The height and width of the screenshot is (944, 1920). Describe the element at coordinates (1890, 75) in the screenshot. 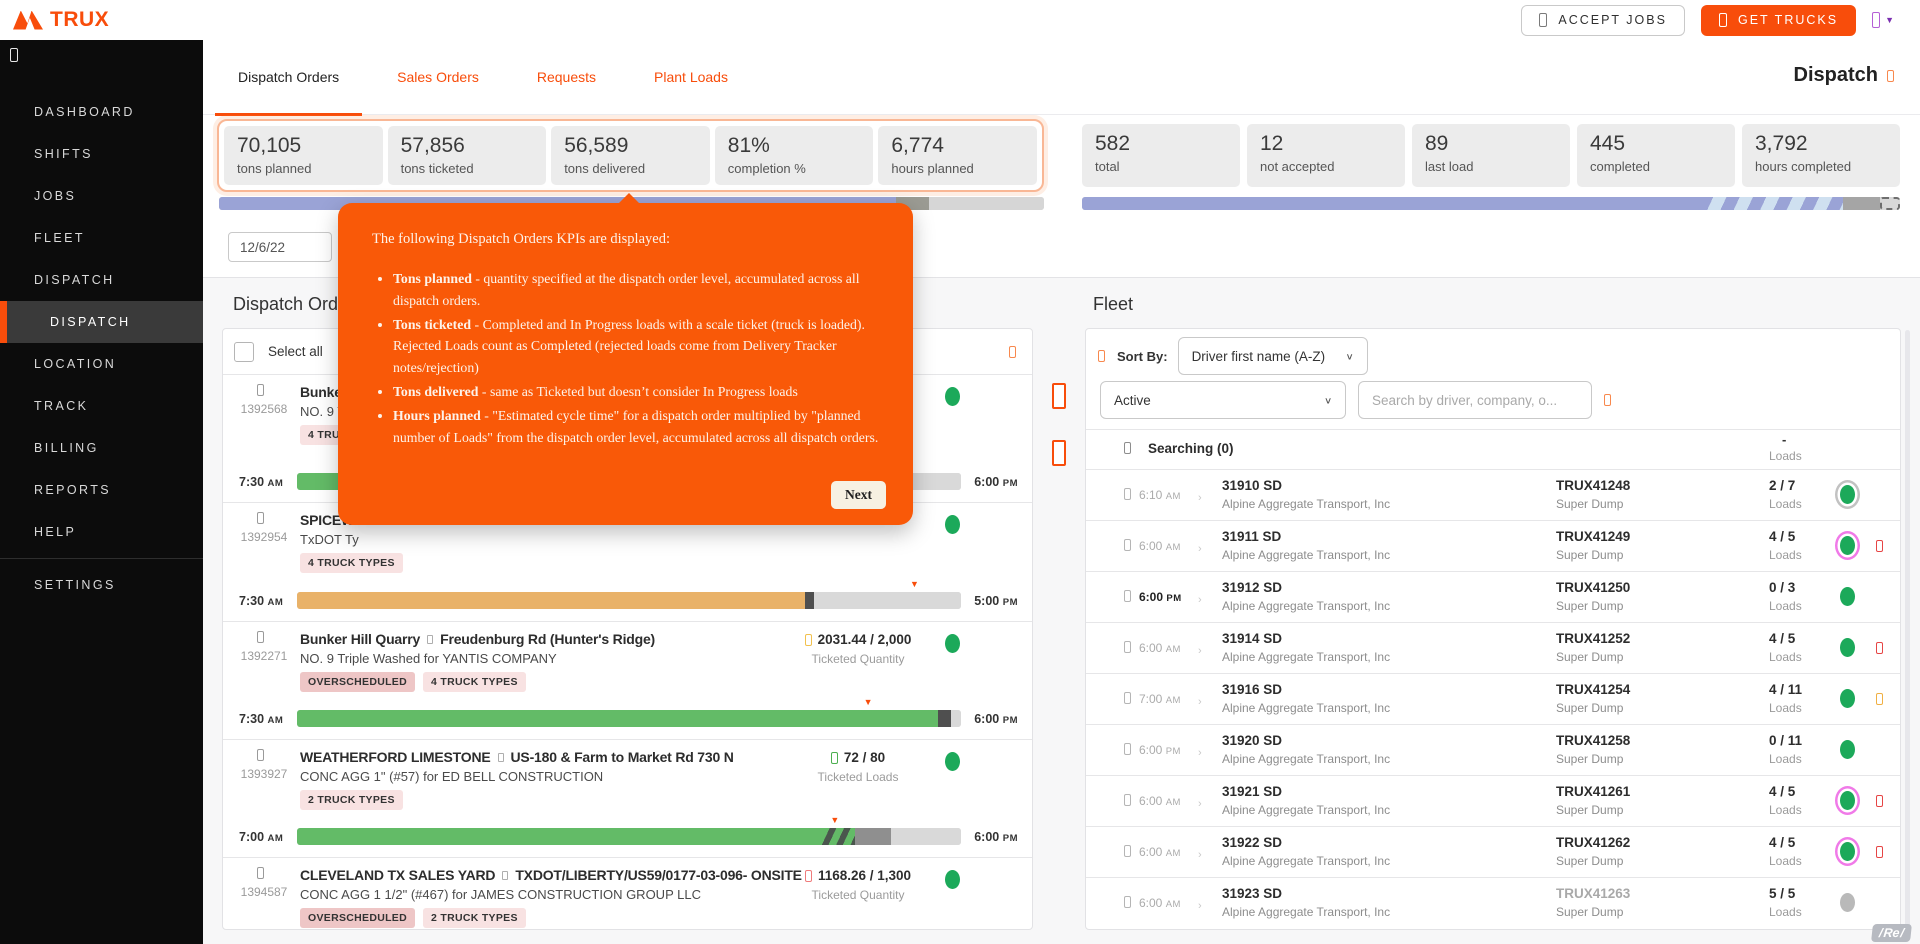

I see `settings-gear-icon` at that location.